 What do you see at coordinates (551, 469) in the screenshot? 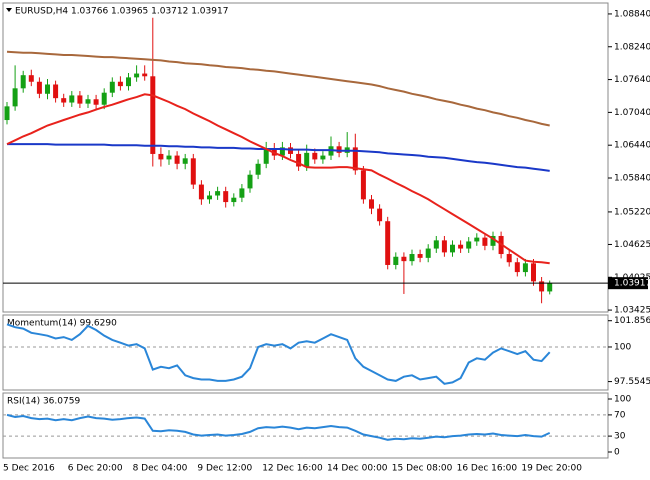
I see `x-tick-label: 19 Dec 20:00` at bounding box center [551, 469].